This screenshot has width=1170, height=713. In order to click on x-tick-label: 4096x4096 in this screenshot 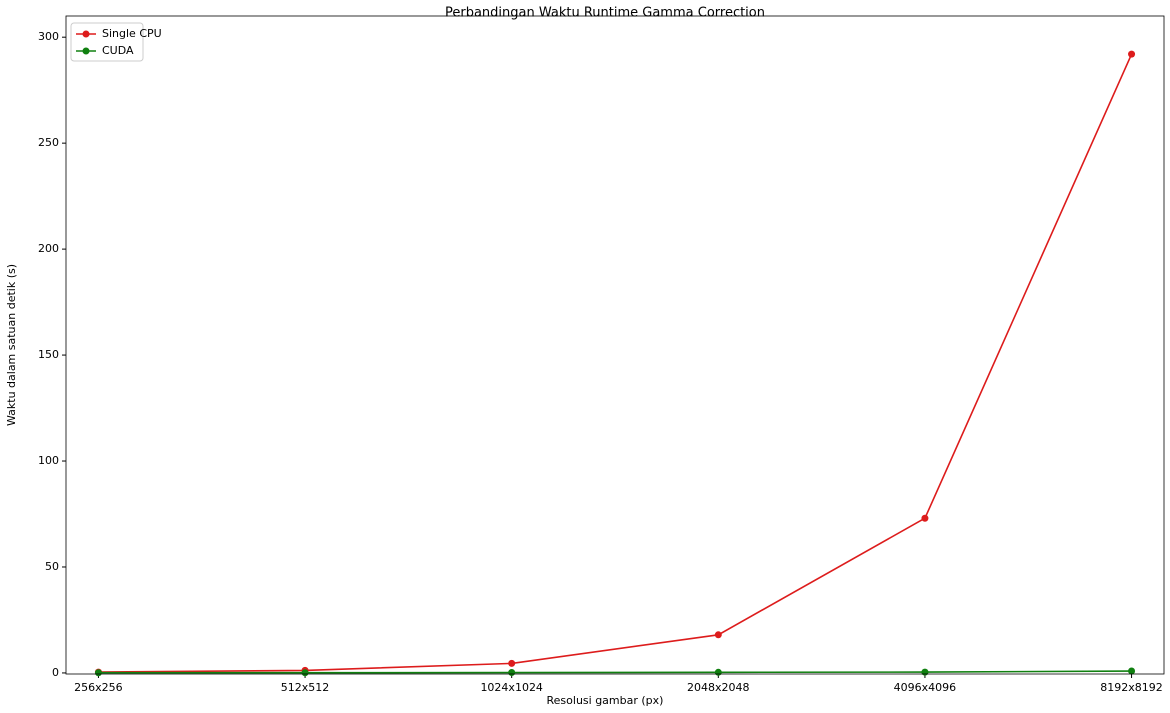, I will do `click(925, 687)`.